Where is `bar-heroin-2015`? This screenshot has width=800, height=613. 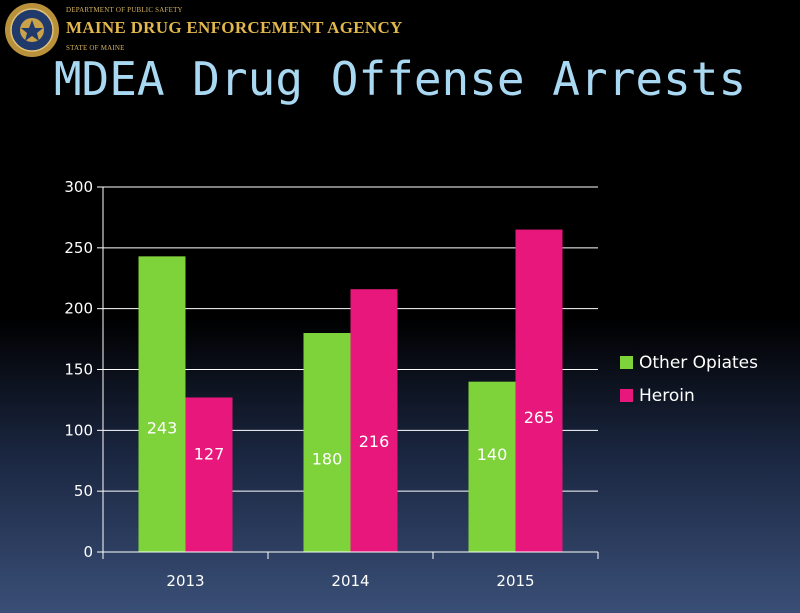
bar-heroin-2015 is located at coordinates (539, 391).